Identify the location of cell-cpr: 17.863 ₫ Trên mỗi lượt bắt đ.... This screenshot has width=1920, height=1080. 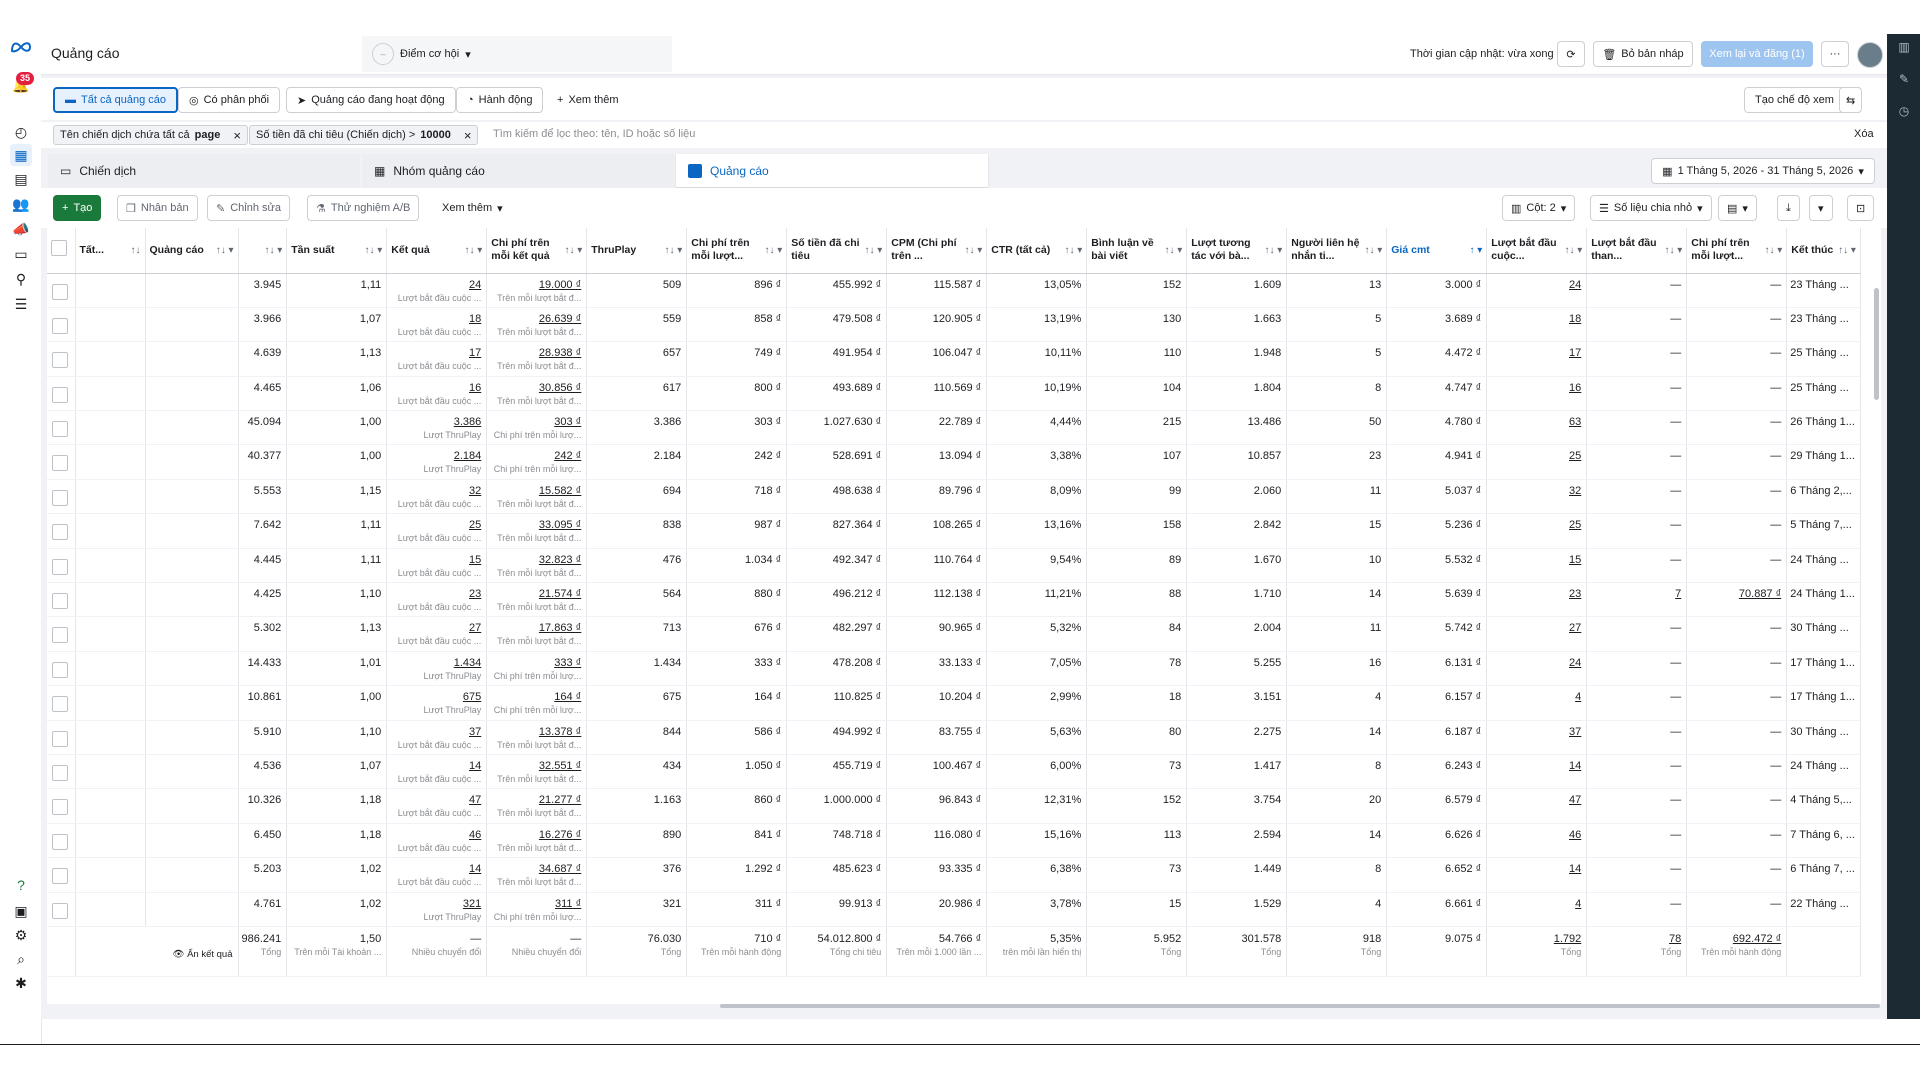
(537, 634).